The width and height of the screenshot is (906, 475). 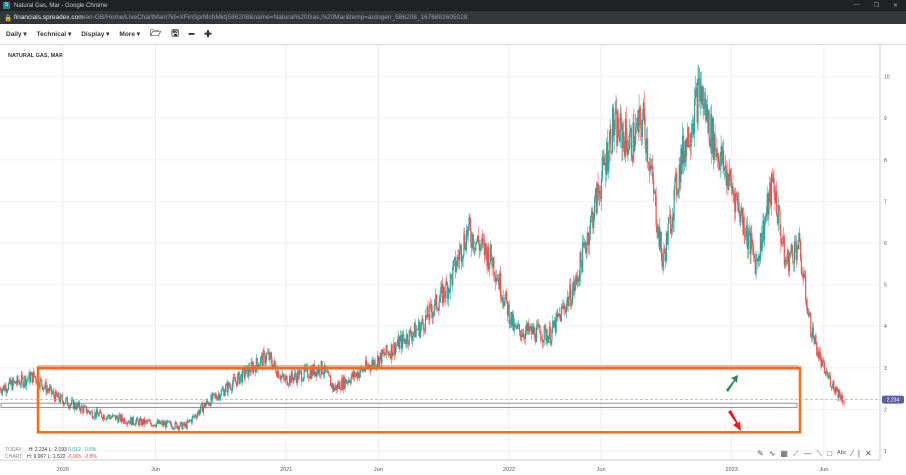 What do you see at coordinates (175, 33) in the screenshot?
I see `save-icon: 🖫` at bounding box center [175, 33].